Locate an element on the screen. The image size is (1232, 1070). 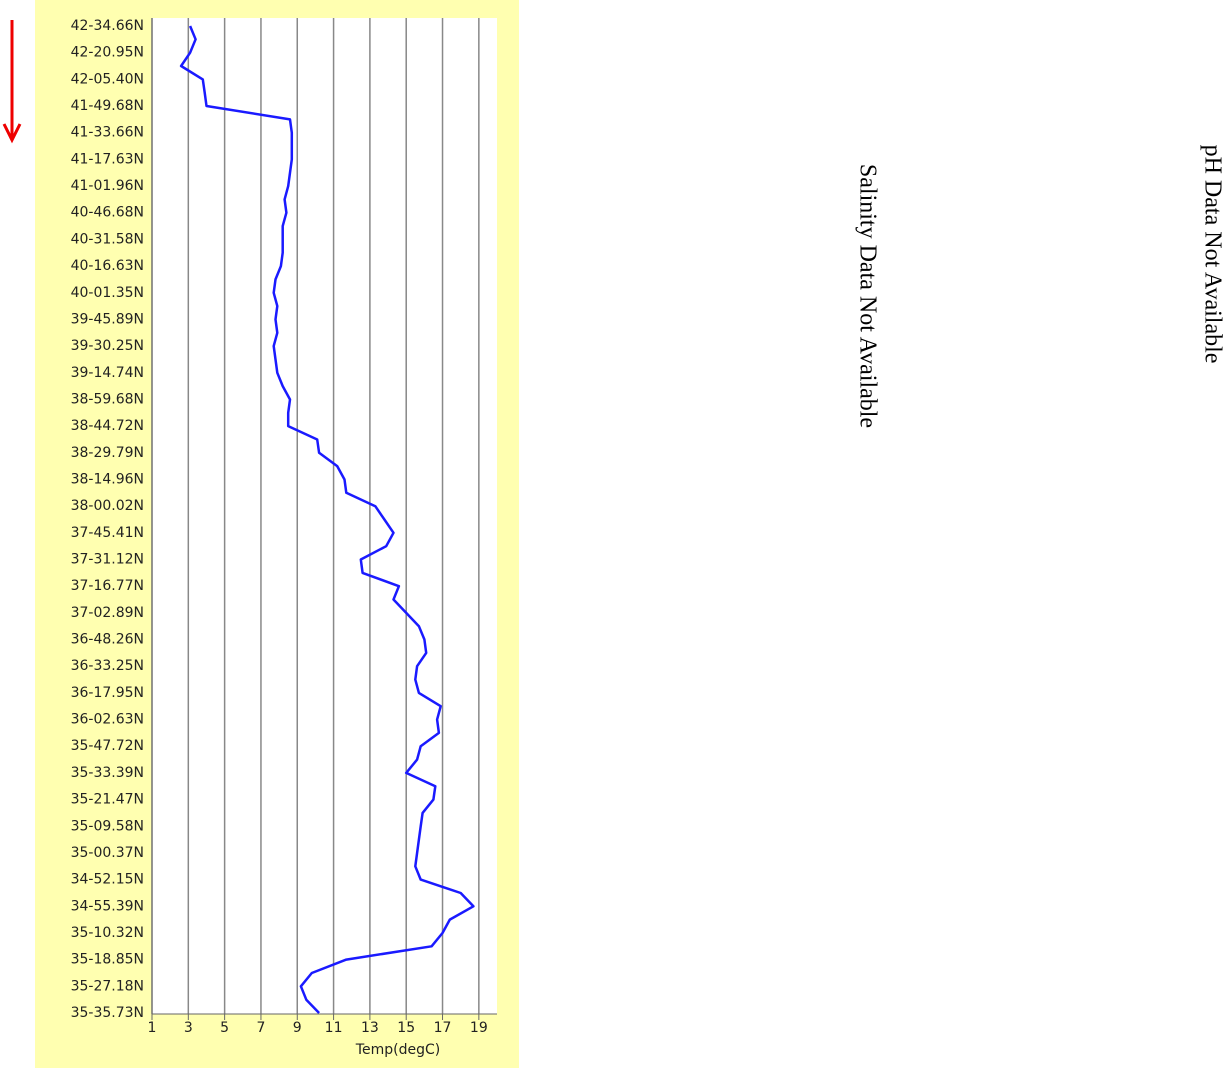
x-tick-label: 19 is located at coordinates (479, 1028).